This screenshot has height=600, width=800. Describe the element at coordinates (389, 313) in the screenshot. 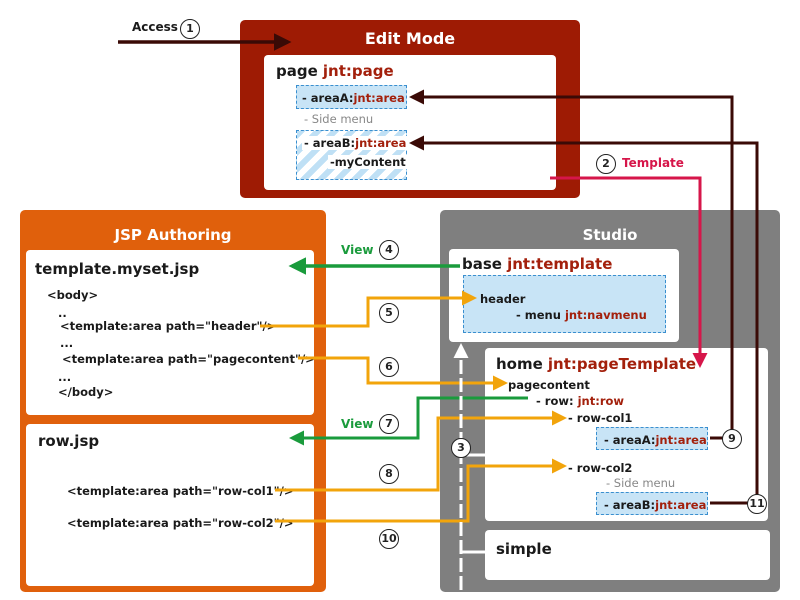

I see `step-5-badge: 5` at that location.